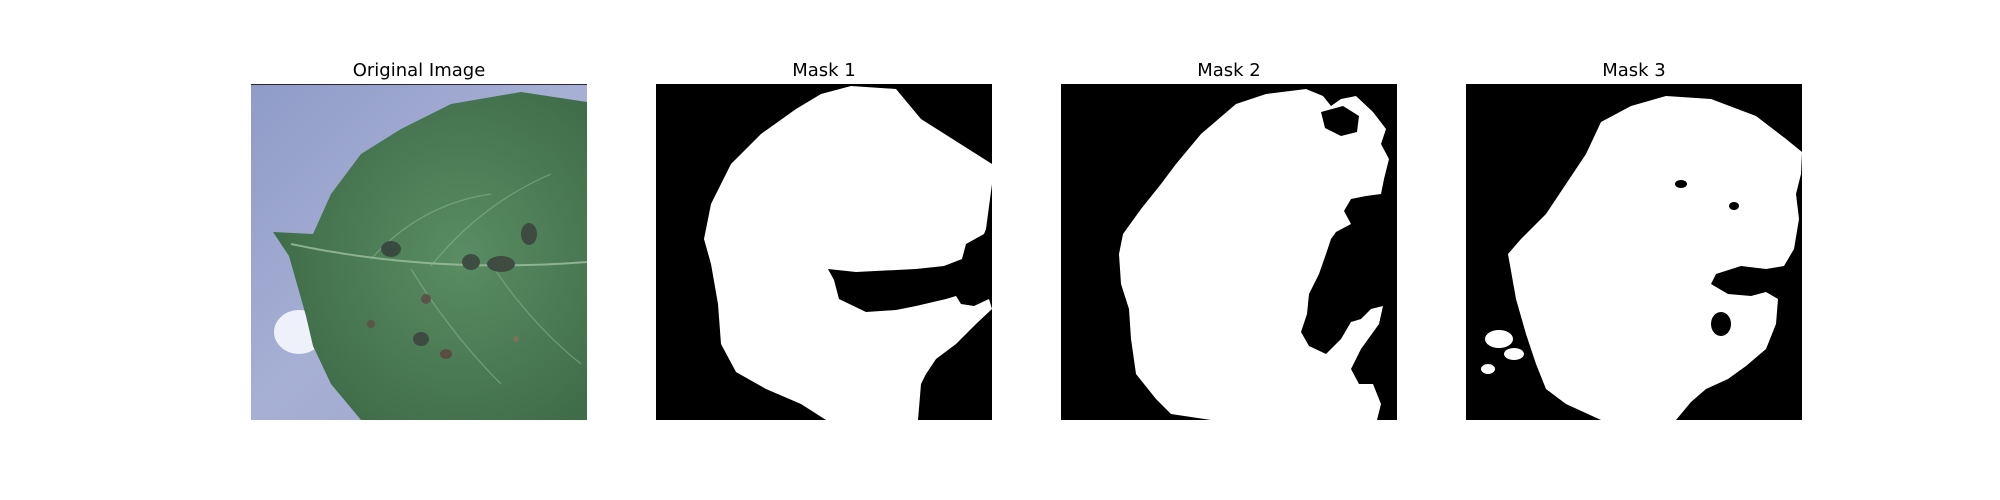  Describe the element at coordinates (1229, 70) in the screenshot. I see `panel-title: Mask 2` at that location.